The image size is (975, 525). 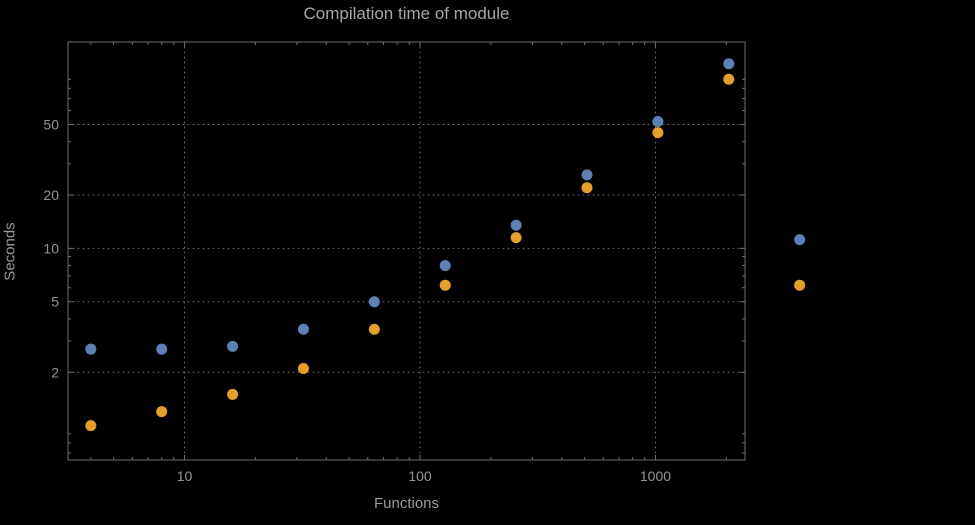 I want to click on x-tick-label: 10, so click(x=185, y=476).